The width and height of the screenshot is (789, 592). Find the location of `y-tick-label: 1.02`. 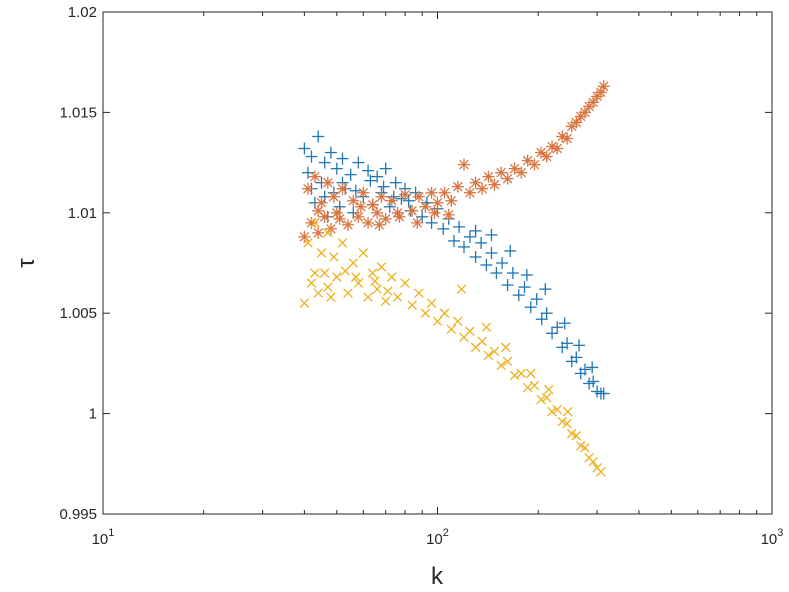

y-tick-label: 1.02 is located at coordinates (82, 12).